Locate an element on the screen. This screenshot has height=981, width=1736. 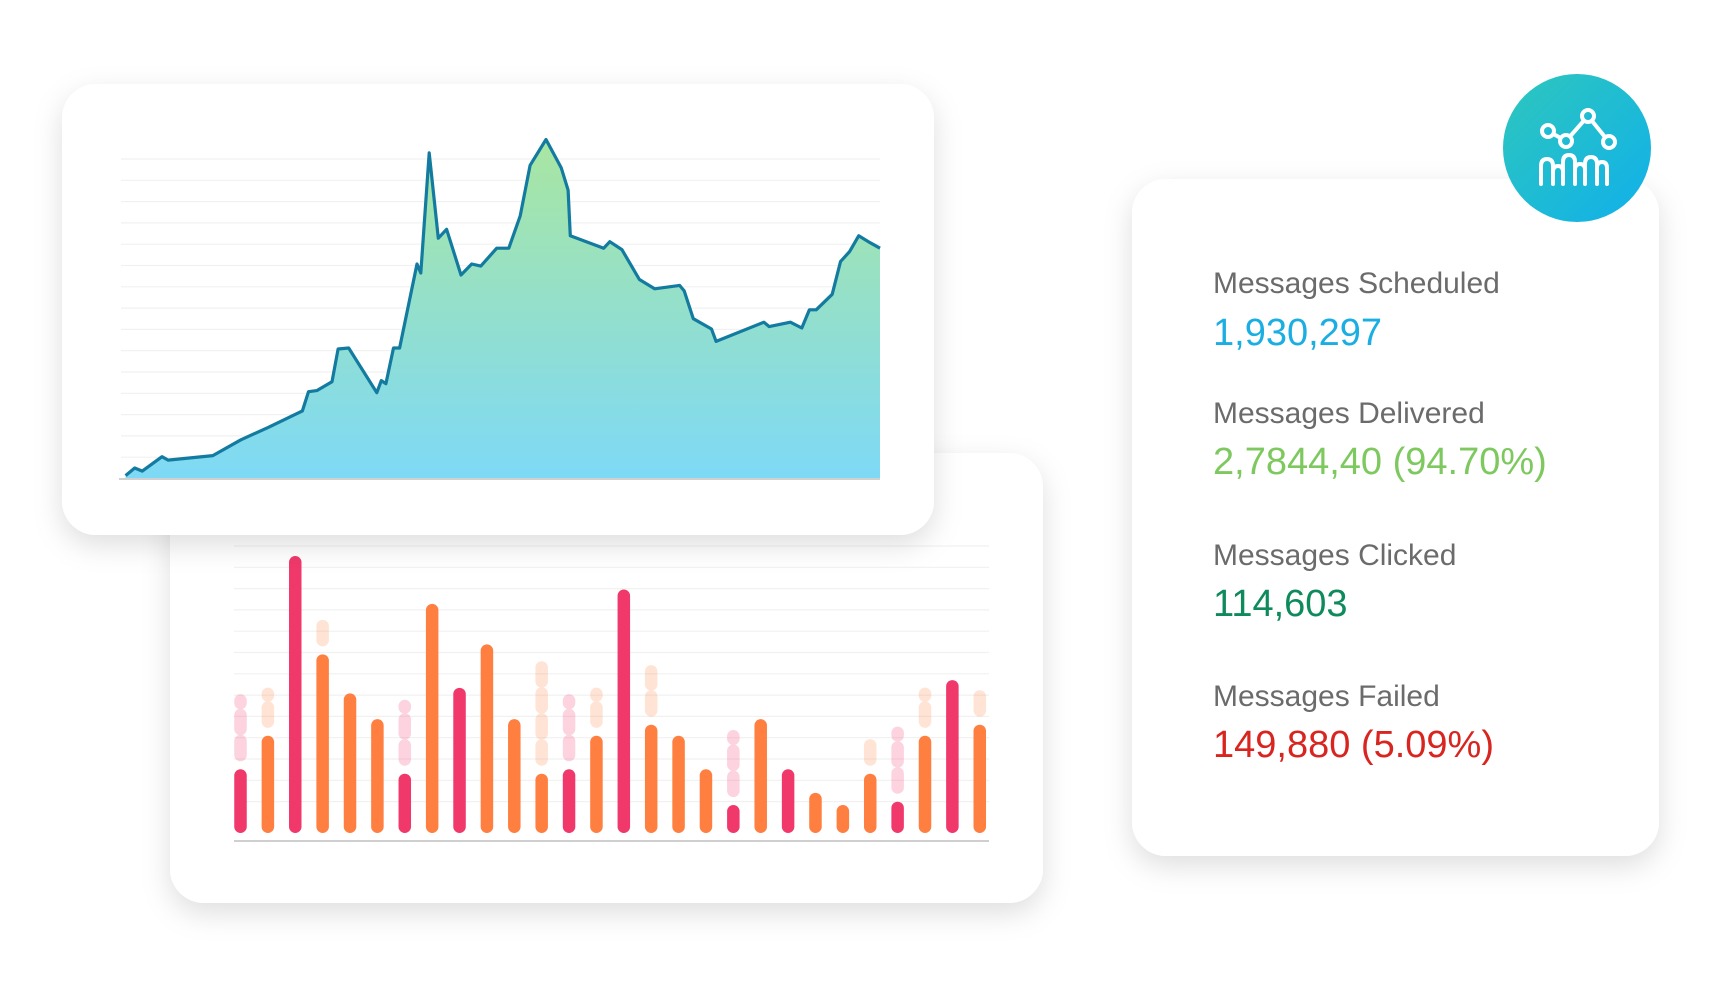
stat-value: 114,603 is located at coordinates (1280, 604).